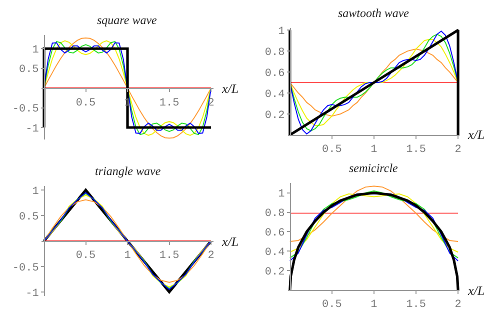  Describe the element at coordinates (127, 20) in the screenshot. I see `chart-title: square wave` at that location.